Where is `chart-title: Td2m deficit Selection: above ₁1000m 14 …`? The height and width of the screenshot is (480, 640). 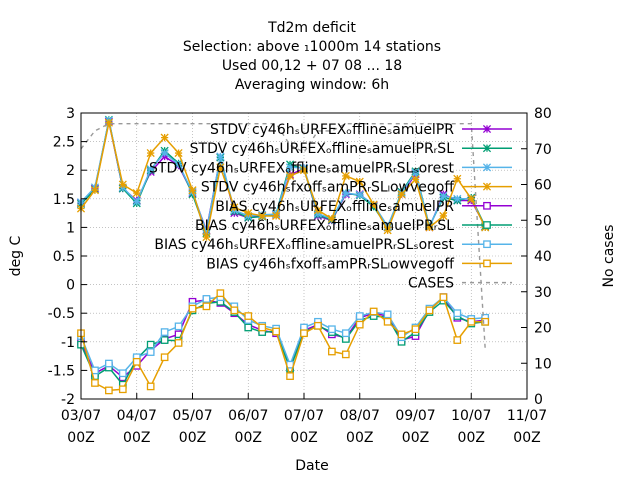 chart-title: Td2m deficit Selection: above ₁1000m 14 … is located at coordinates (312, 56).